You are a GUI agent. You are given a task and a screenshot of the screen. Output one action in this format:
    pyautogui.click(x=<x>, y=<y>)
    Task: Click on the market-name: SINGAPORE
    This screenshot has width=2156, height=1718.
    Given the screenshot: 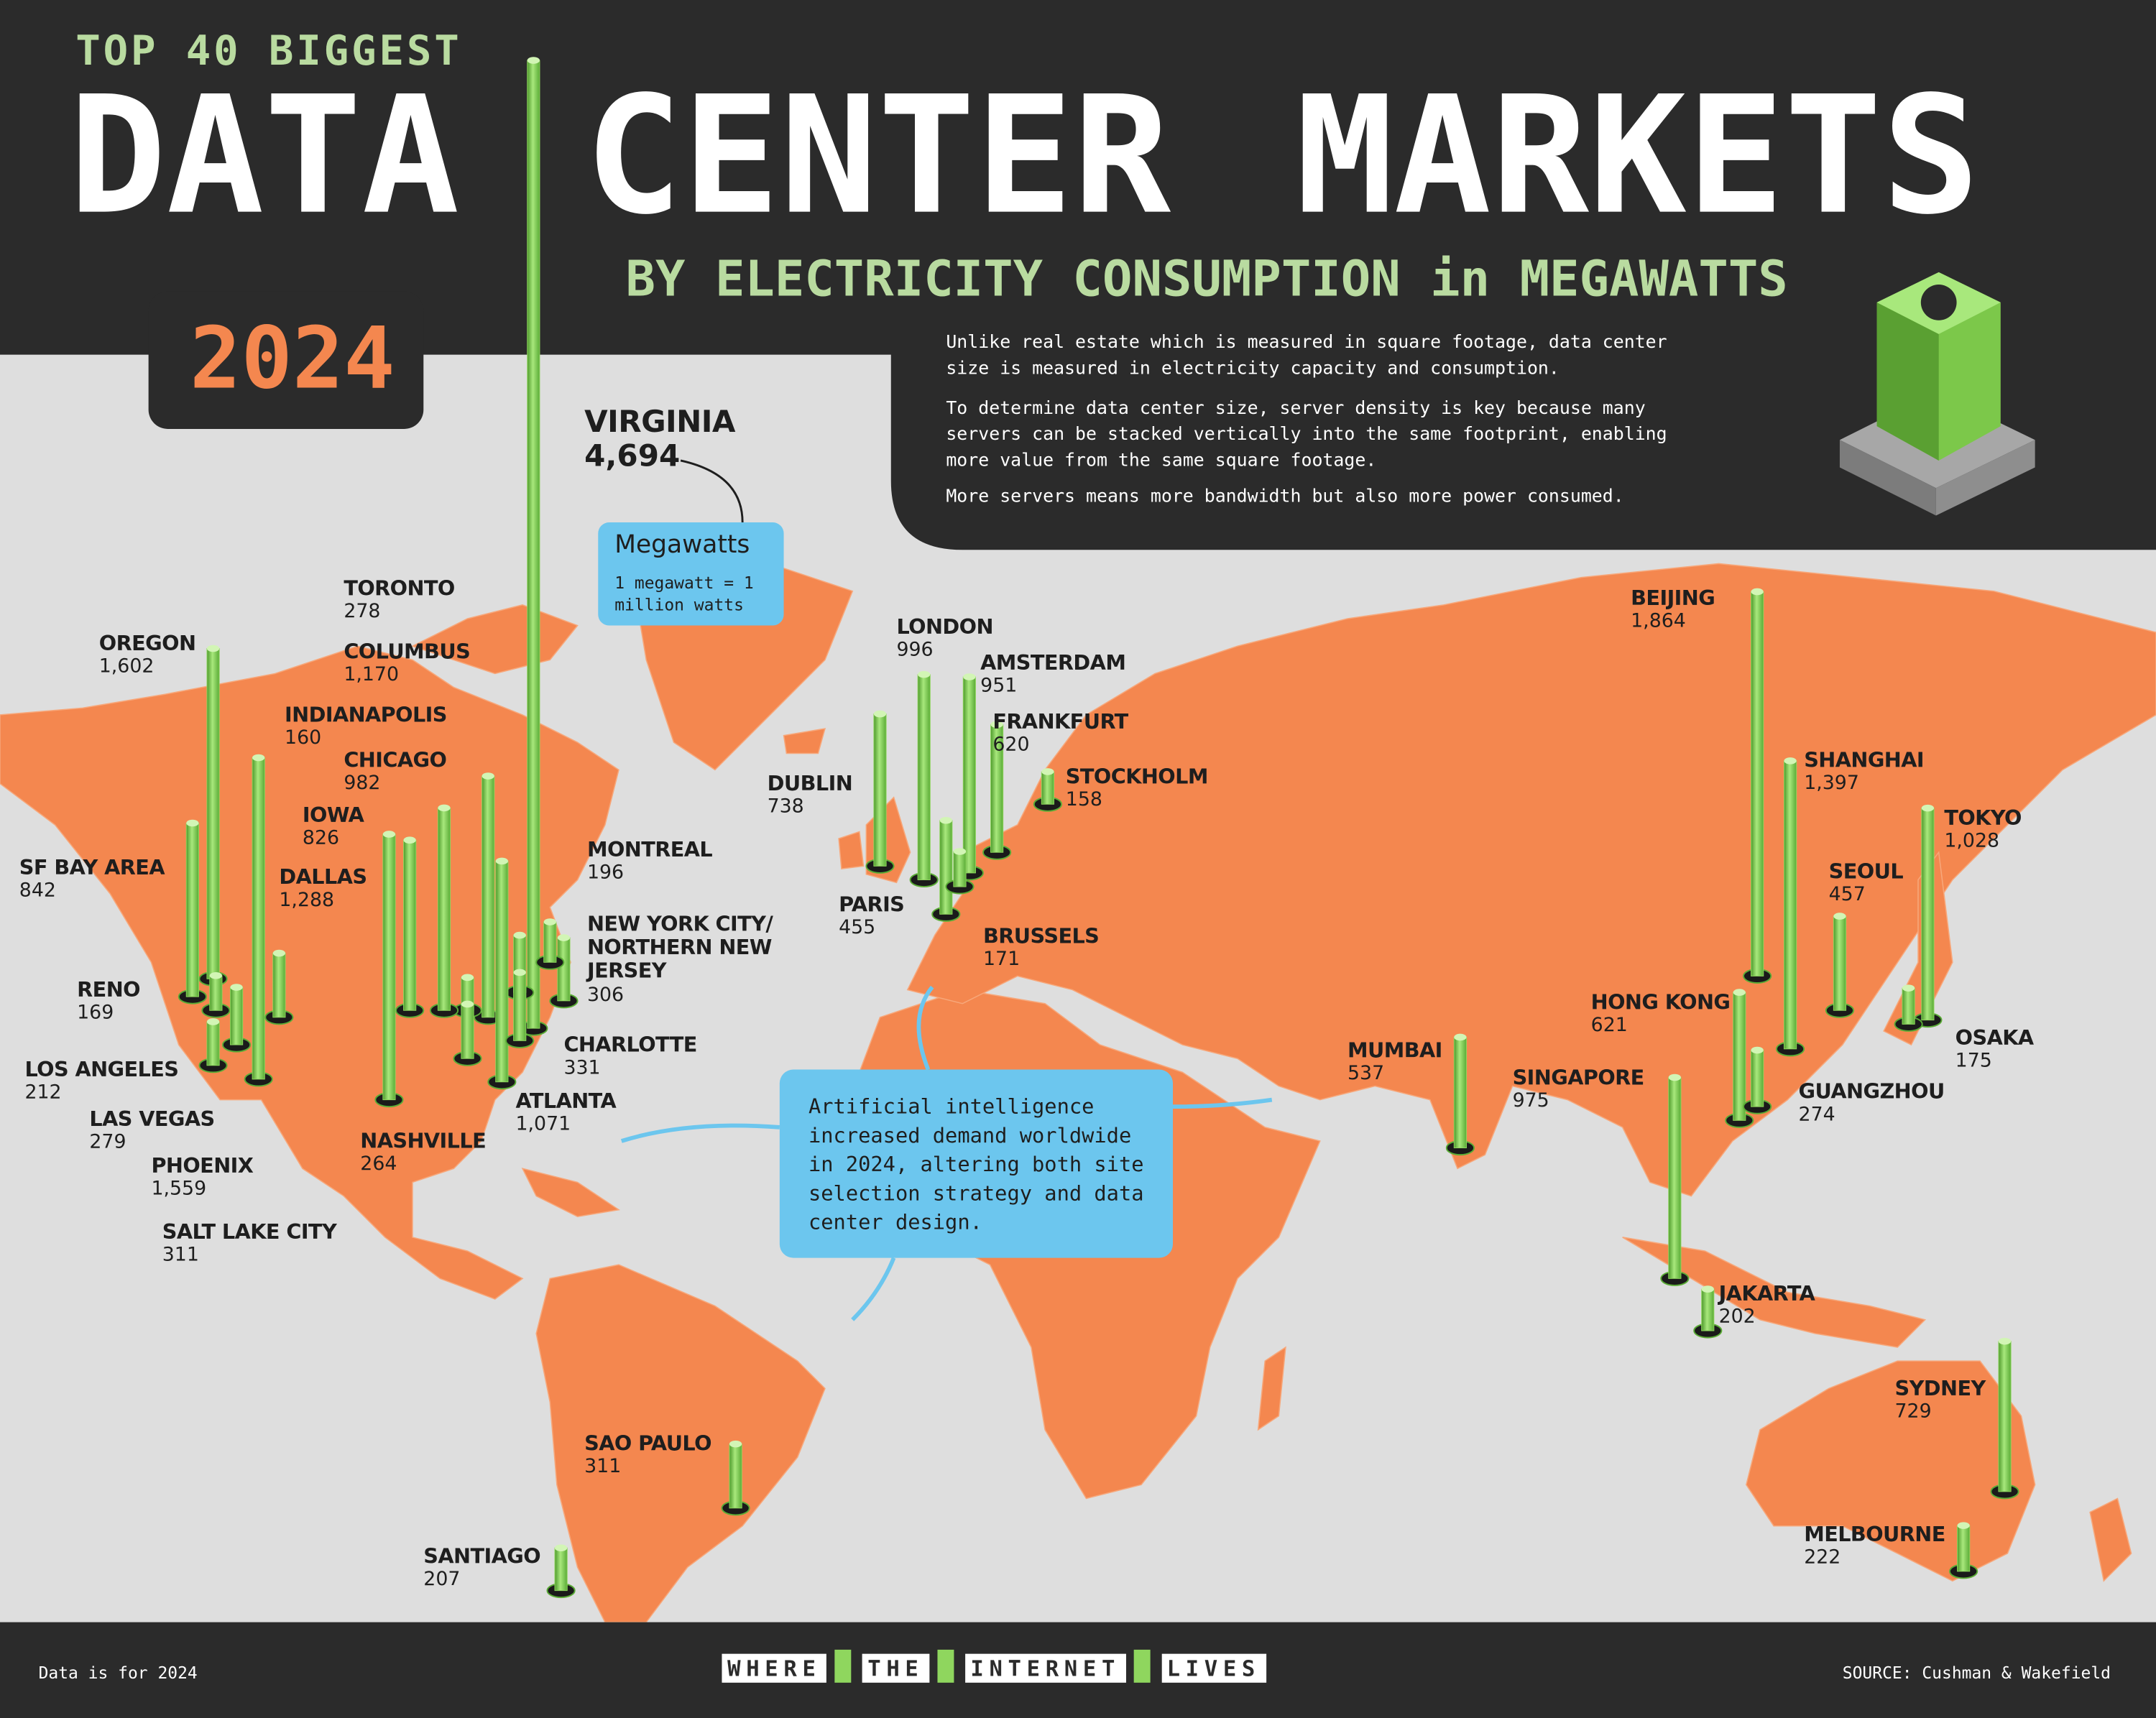 What is the action you would take?
    pyautogui.click(x=1578, y=1078)
    